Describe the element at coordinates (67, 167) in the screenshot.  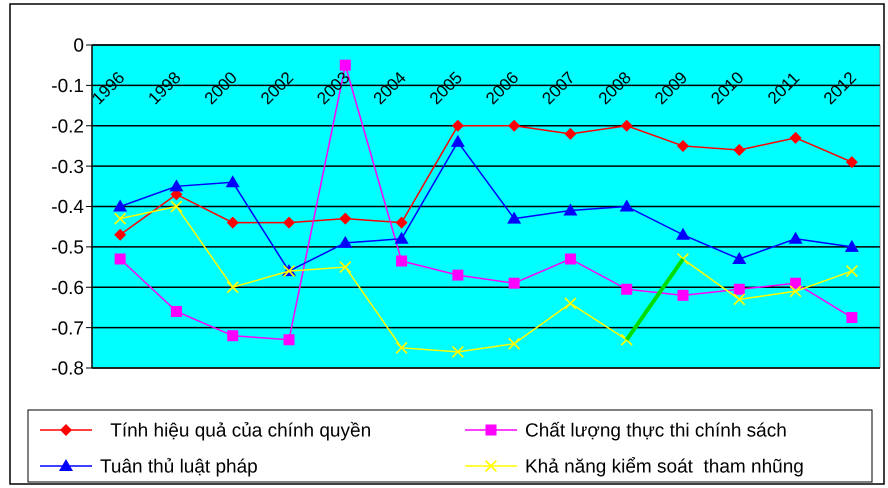
I see `y-tick-label: -0.3` at that location.